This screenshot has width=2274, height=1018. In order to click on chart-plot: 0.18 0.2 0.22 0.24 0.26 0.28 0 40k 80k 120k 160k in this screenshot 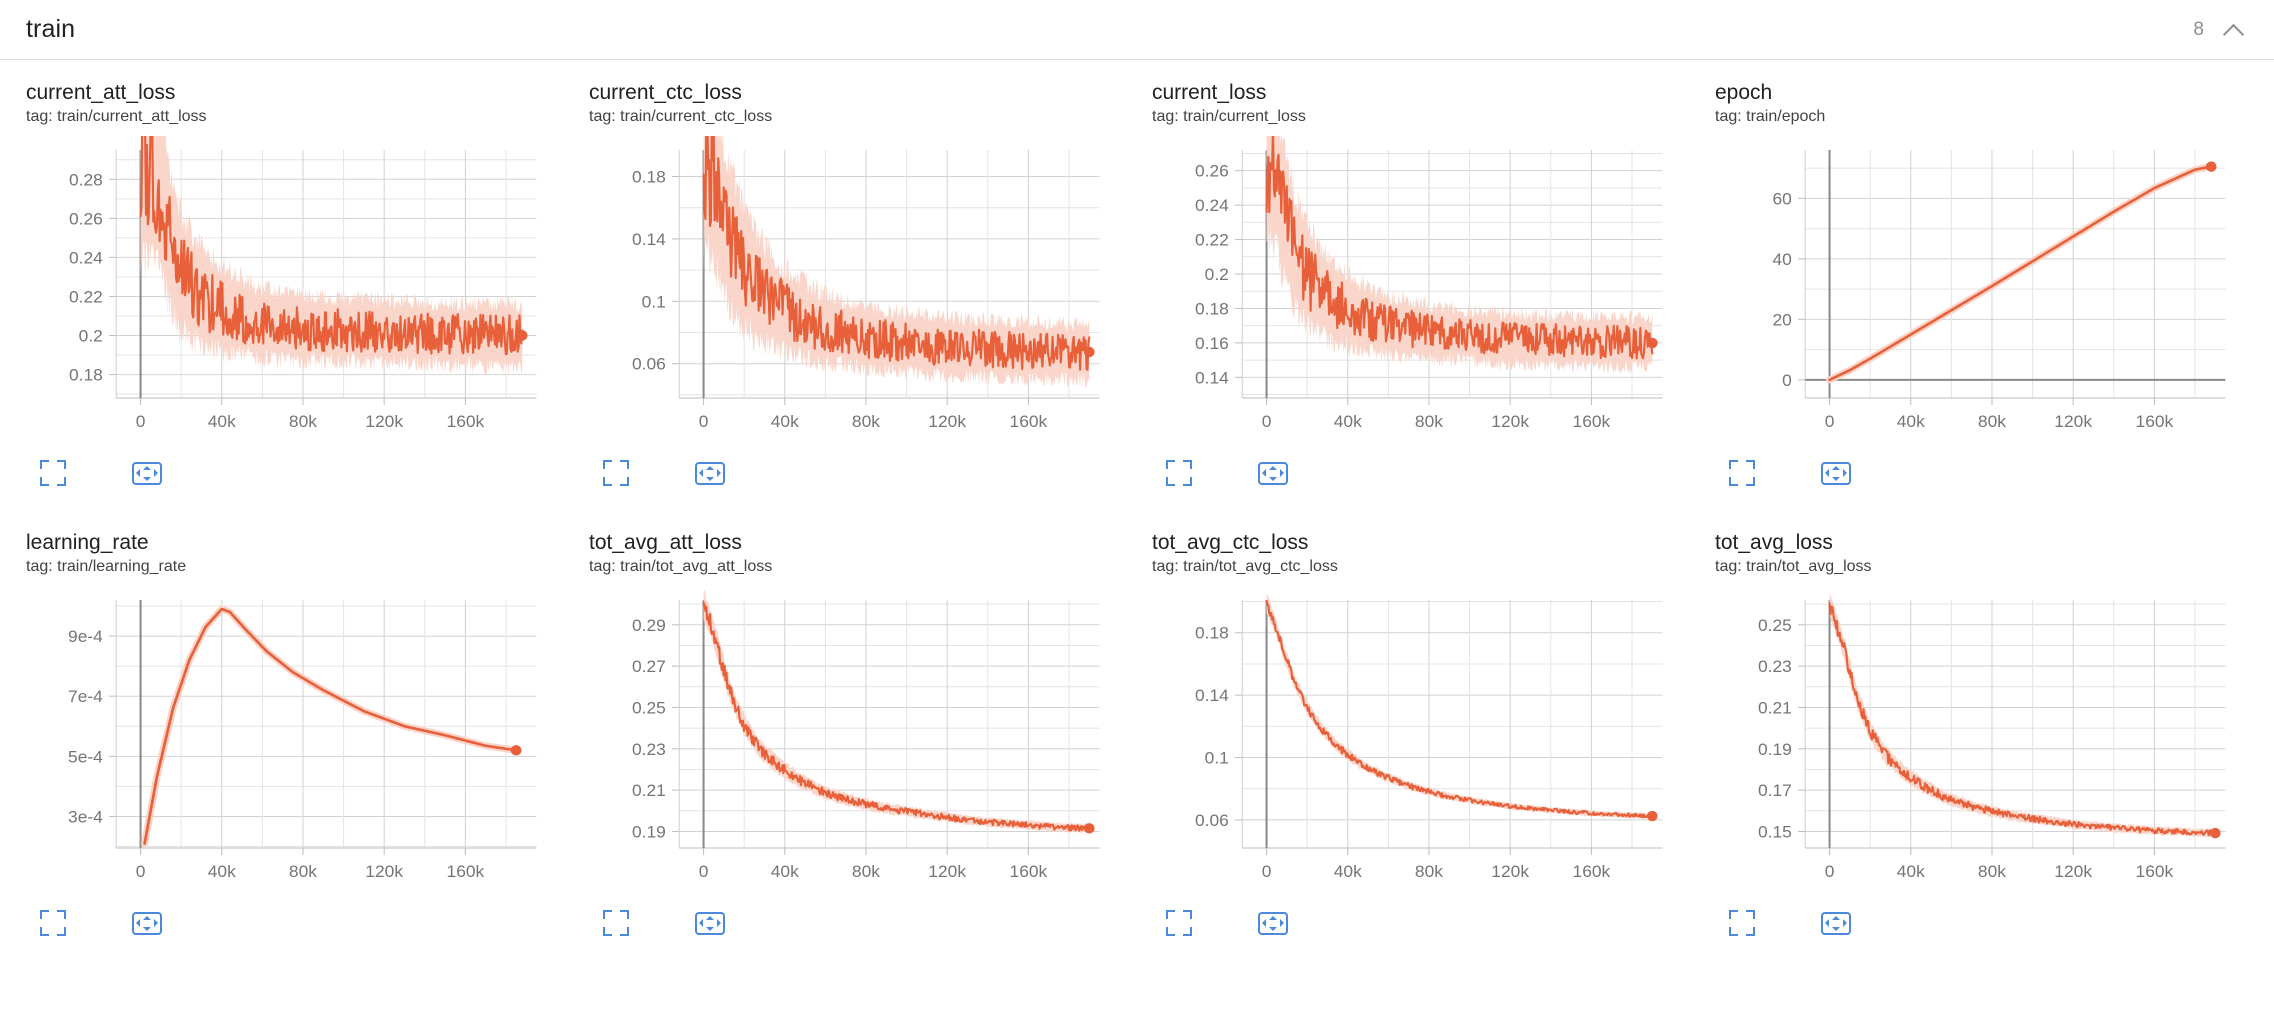, I will do `click(292, 291)`.